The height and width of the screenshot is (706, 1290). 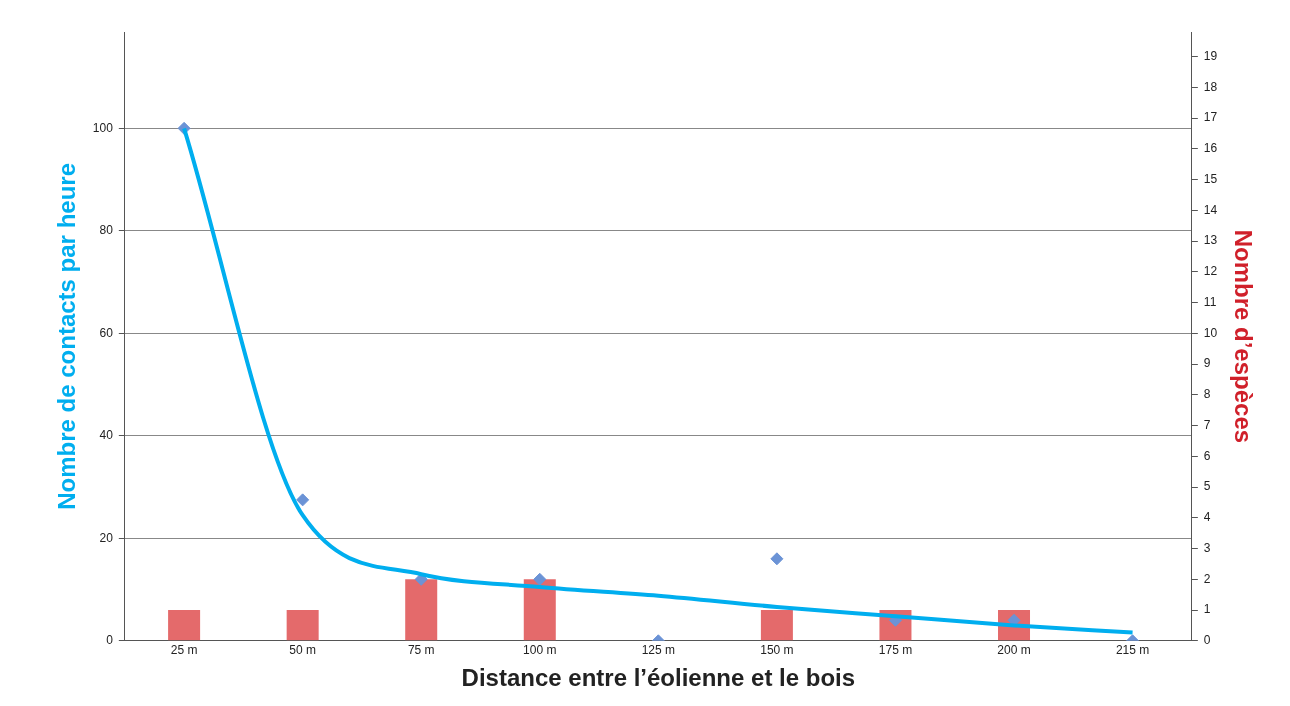 What do you see at coordinates (658, 650) in the screenshot?
I see `x-tick-label: 125 m` at bounding box center [658, 650].